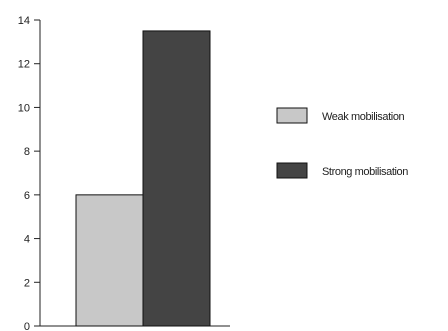 The width and height of the screenshot is (448, 331). Describe the element at coordinates (27, 240) in the screenshot. I see `y-tick-label: 4` at that location.